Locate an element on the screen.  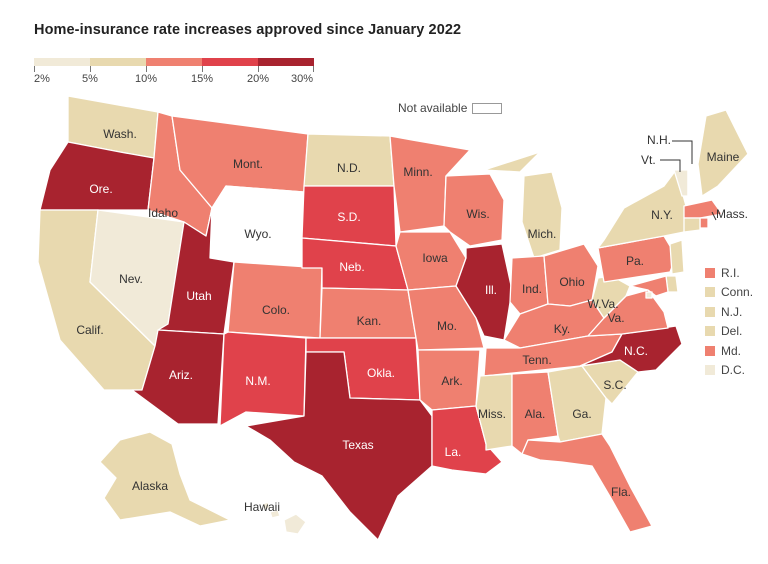
callout-label-nh: N.H. is located at coordinates (659, 140).